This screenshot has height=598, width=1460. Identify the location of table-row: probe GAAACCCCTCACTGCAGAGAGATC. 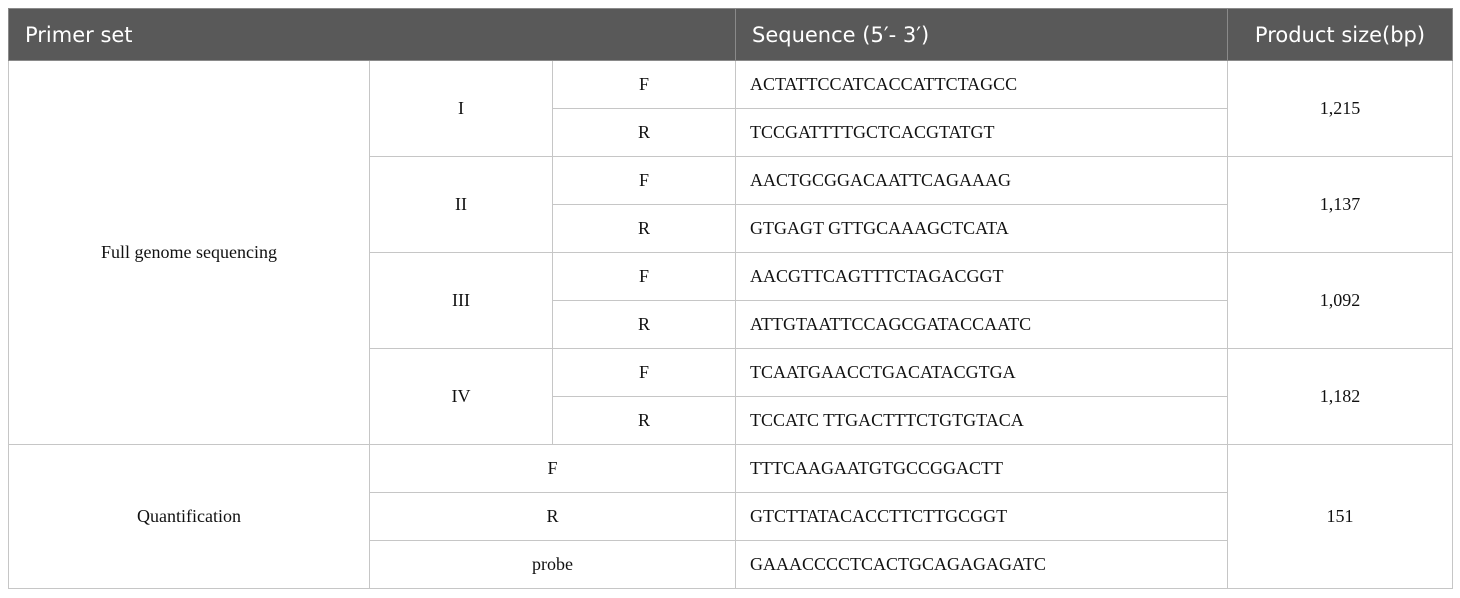
(731, 564).